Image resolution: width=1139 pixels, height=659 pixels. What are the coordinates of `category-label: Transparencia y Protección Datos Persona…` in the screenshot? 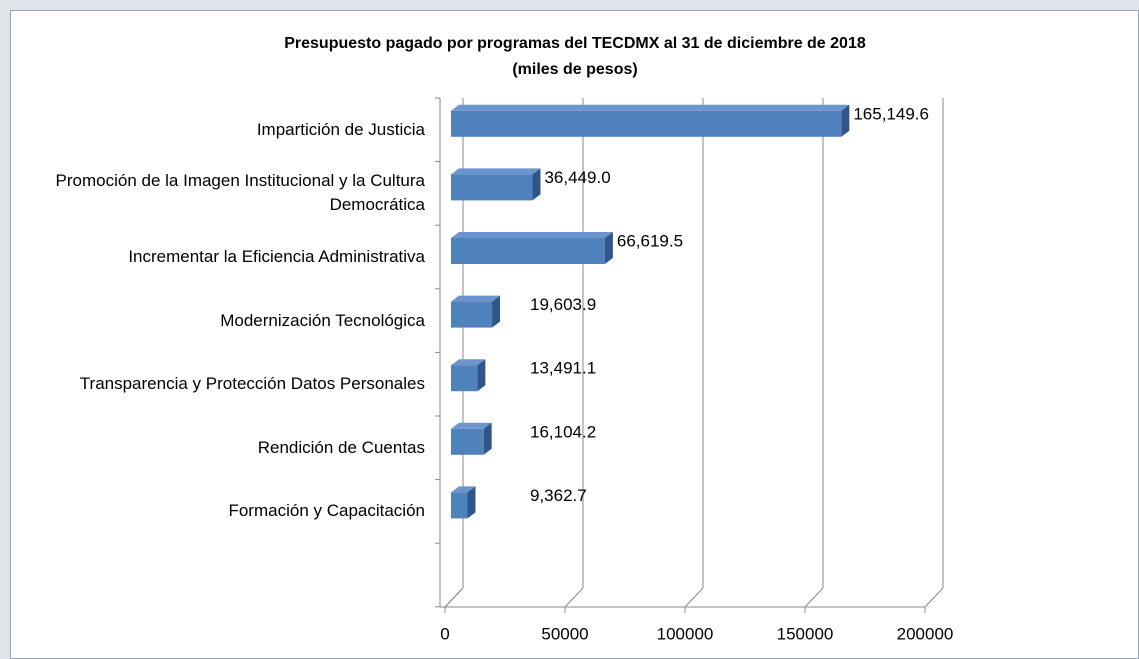 It's located at (252, 384).